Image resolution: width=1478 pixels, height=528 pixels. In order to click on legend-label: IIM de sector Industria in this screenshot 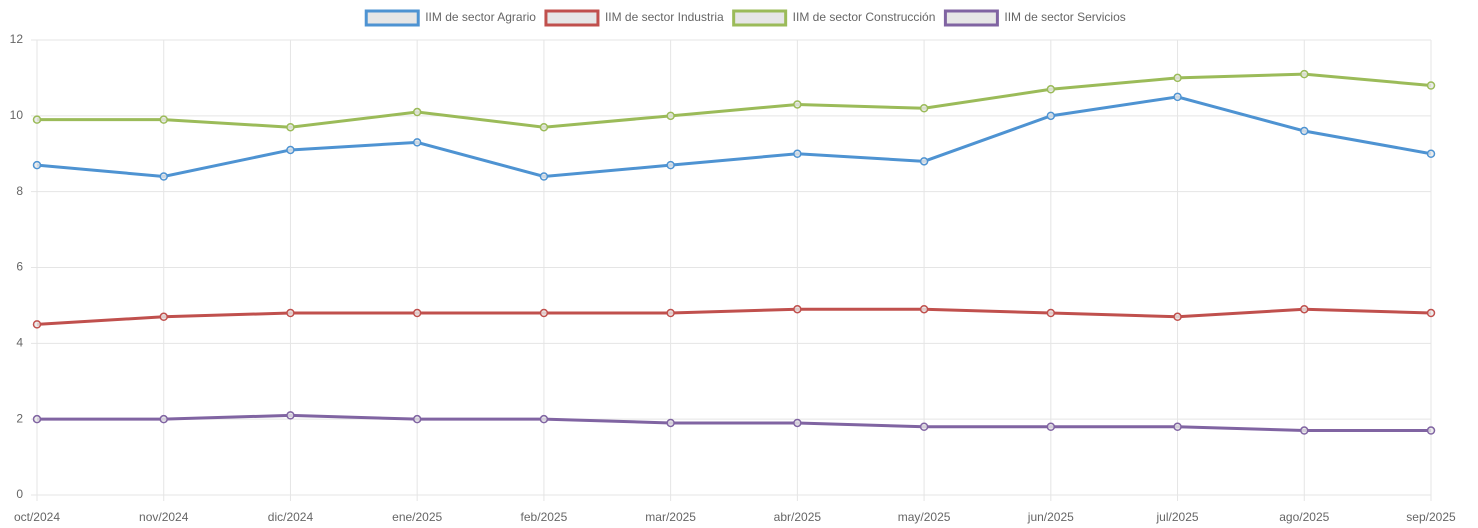, I will do `click(664, 17)`.